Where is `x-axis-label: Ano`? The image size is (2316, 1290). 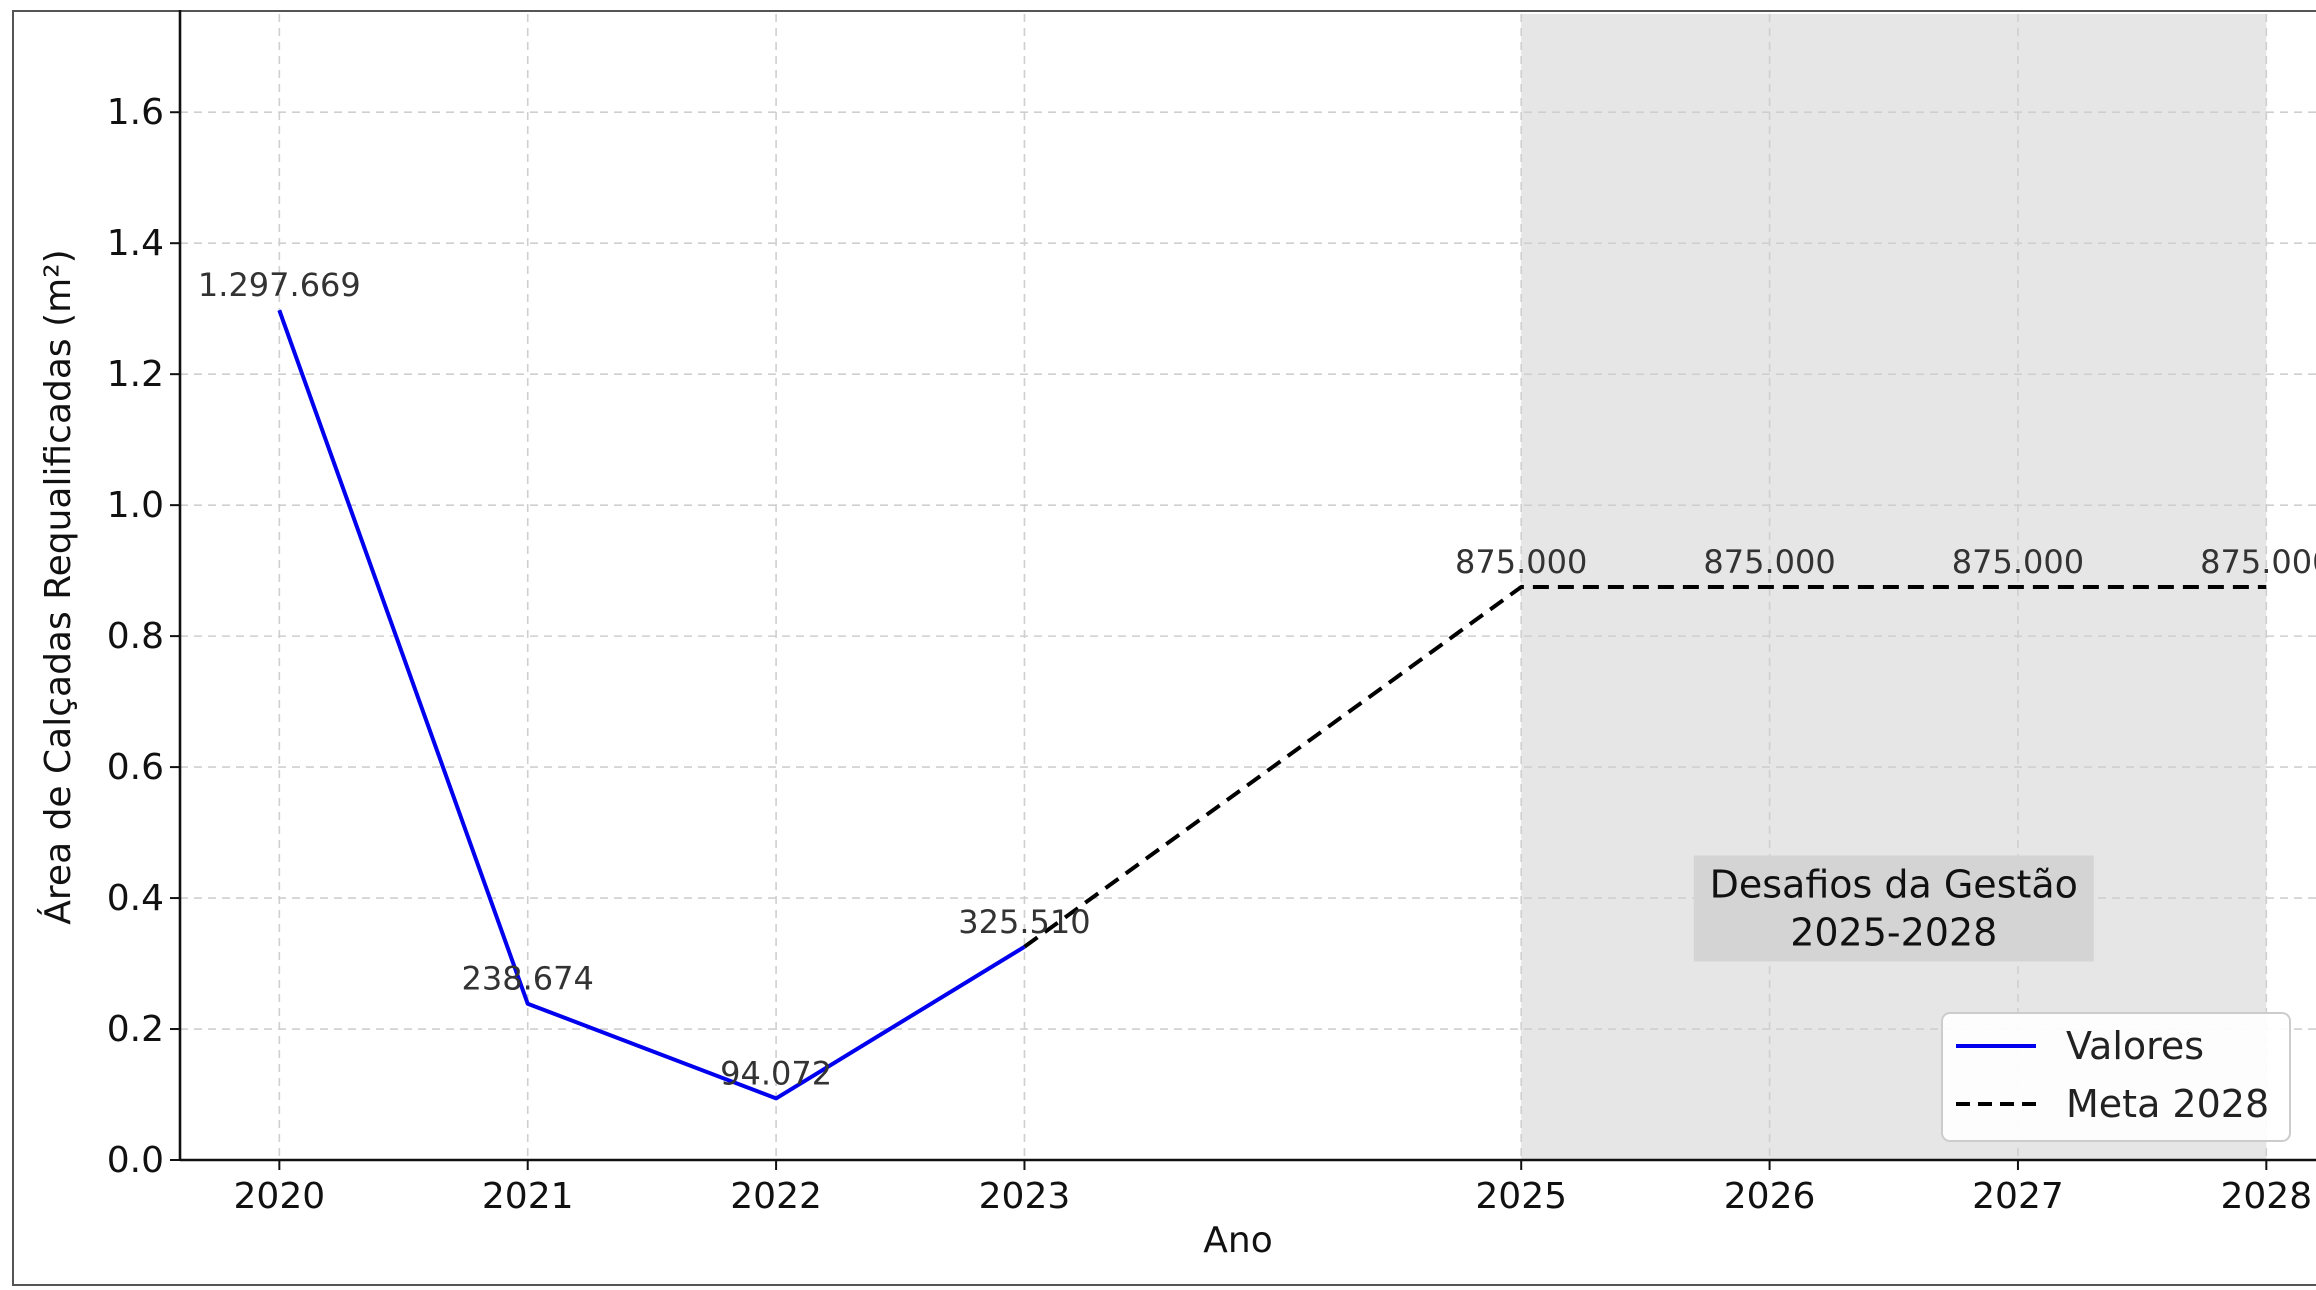
x-axis-label: Ano is located at coordinates (1237, 1240).